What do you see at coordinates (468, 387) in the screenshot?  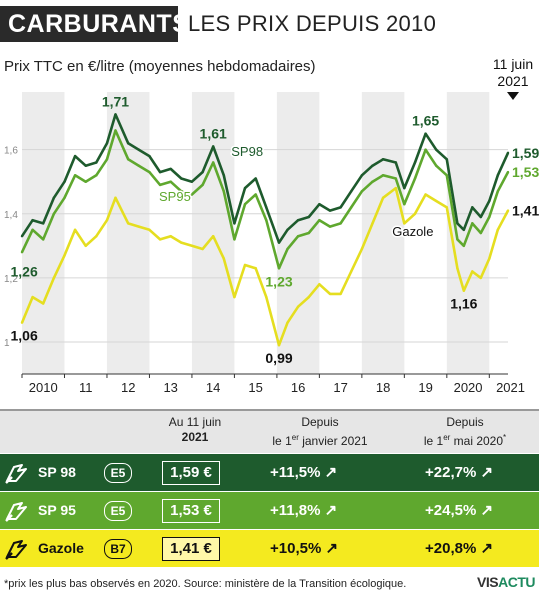 I see `x-tick-label: 2020` at bounding box center [468, 387].